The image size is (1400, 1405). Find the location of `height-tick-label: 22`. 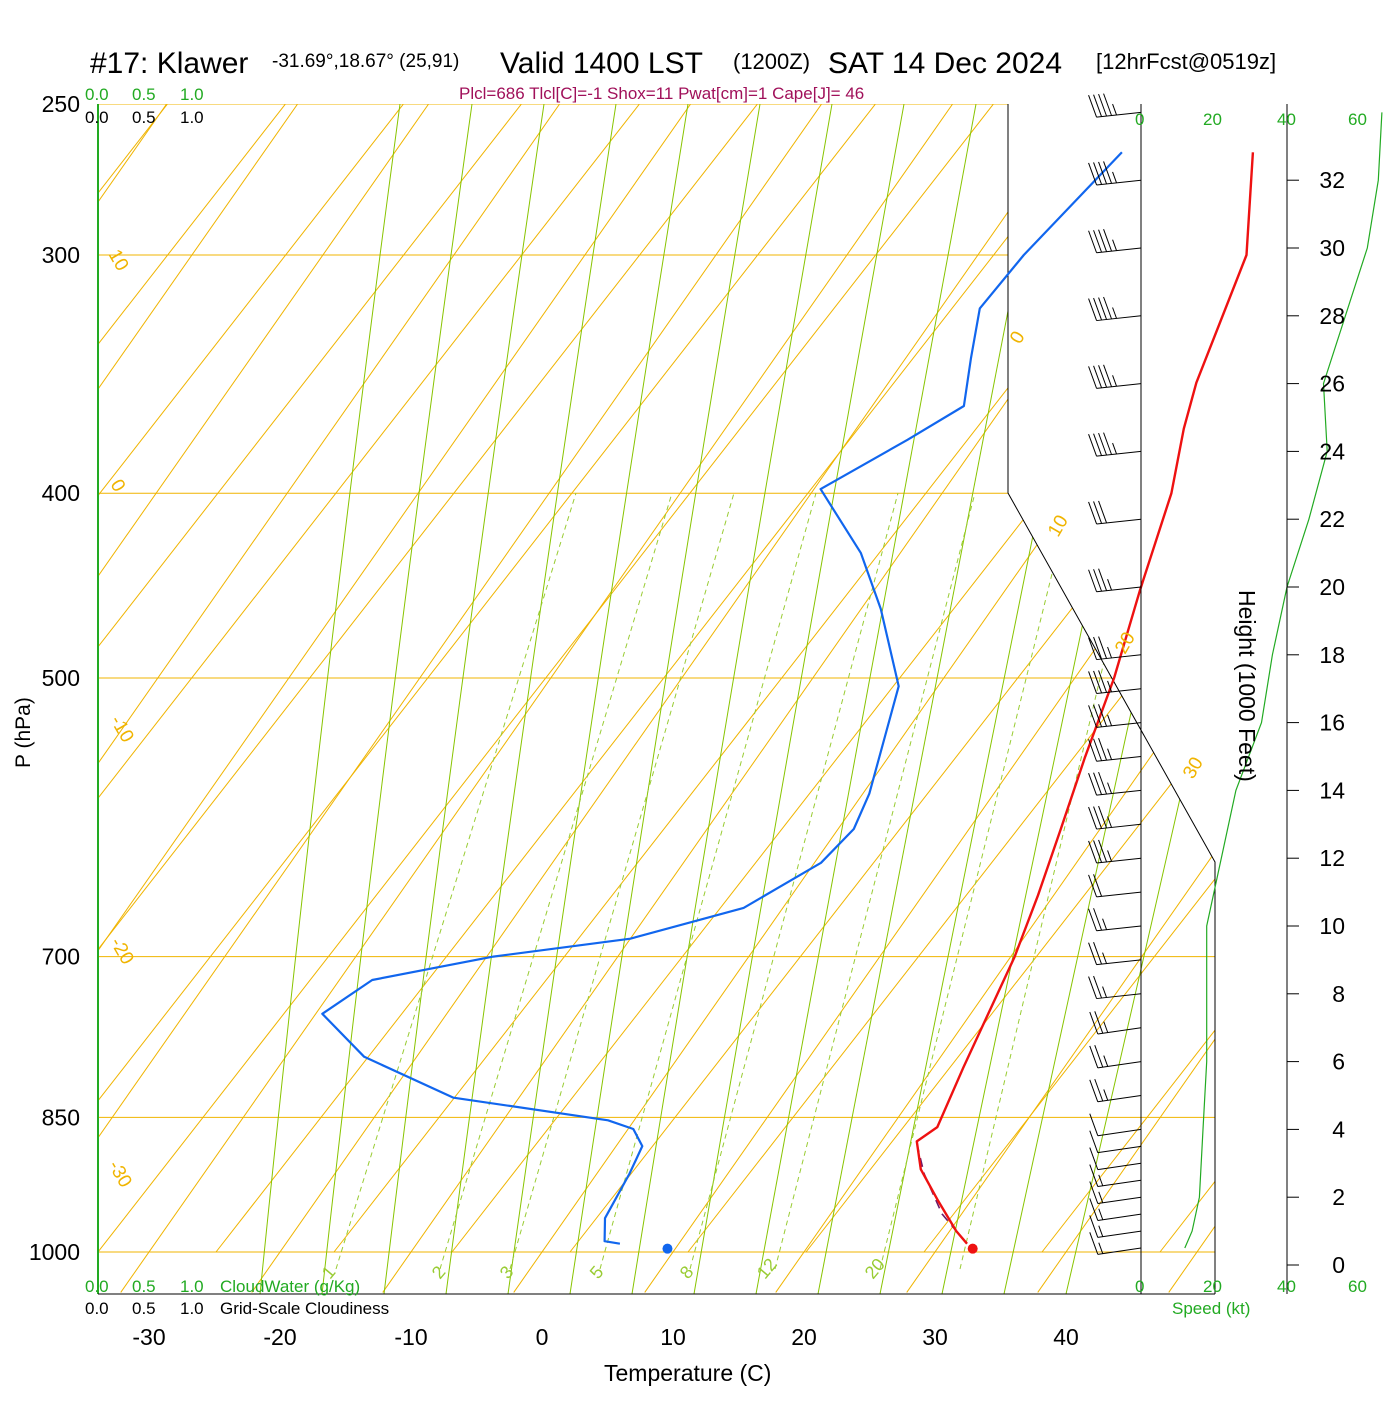

height-tick-label: 22 is located at coordinates (1332, 519).